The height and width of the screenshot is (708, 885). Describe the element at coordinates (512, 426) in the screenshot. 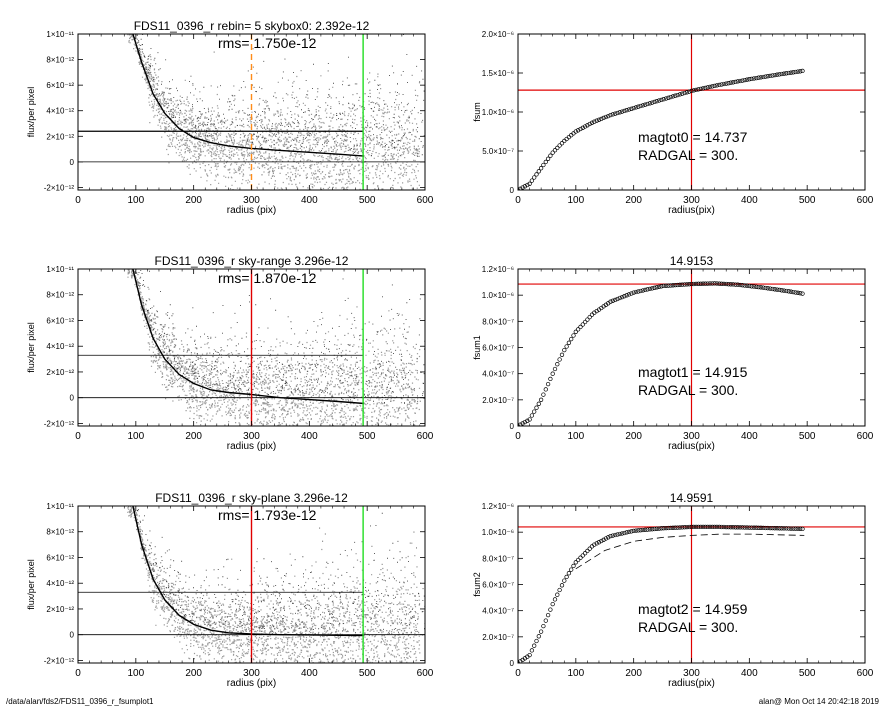

I see `y-tick-label: 0` at that location.